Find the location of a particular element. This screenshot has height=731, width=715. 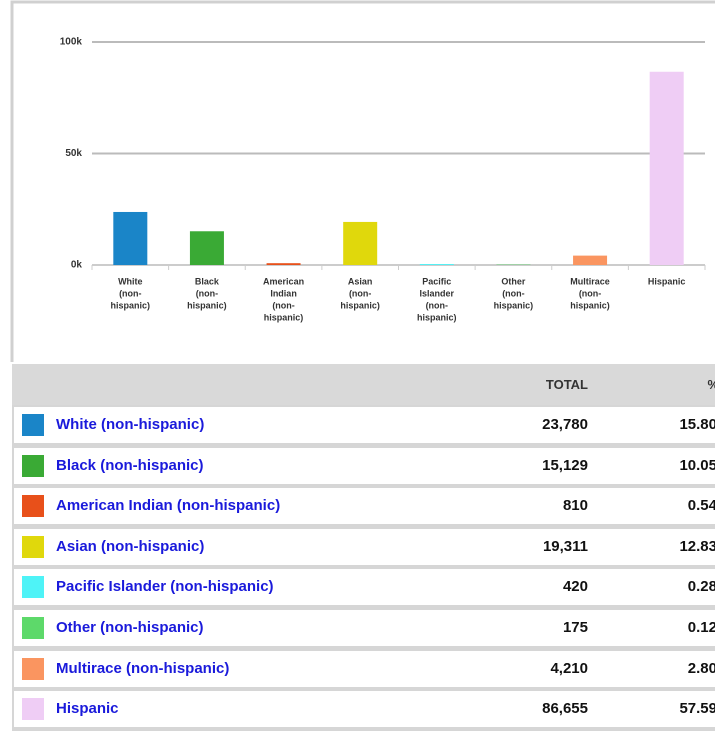

row-percent: 10.05 is located at coordinates (697, 465).